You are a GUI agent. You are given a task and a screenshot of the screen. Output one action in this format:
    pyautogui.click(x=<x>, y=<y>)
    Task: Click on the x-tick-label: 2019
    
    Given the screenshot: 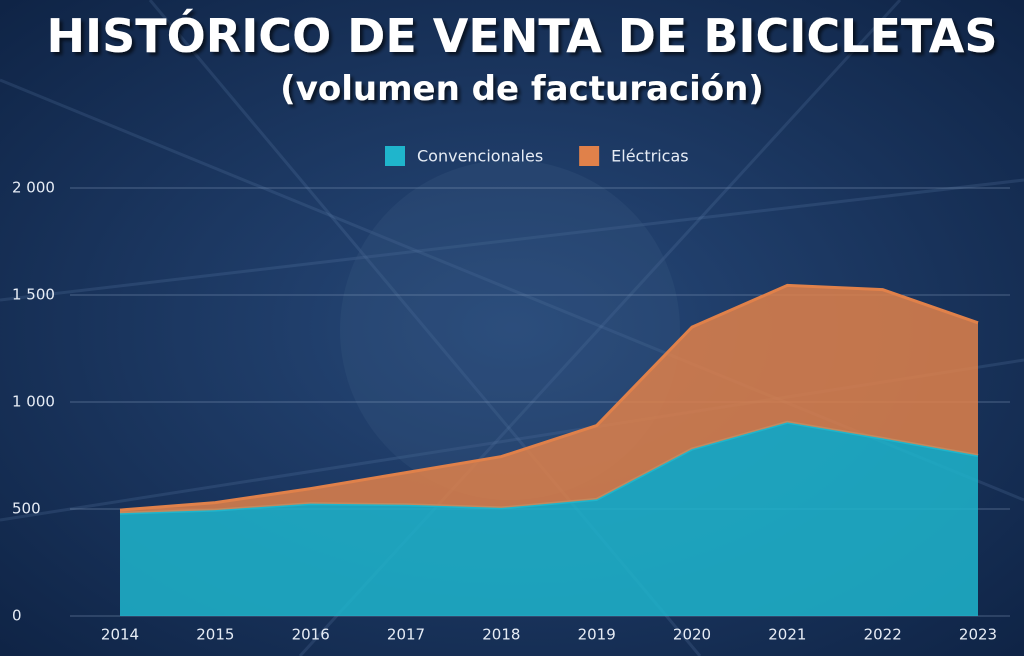 What is the action you would take?
    pyautogui.click(x=597, y=635)
    